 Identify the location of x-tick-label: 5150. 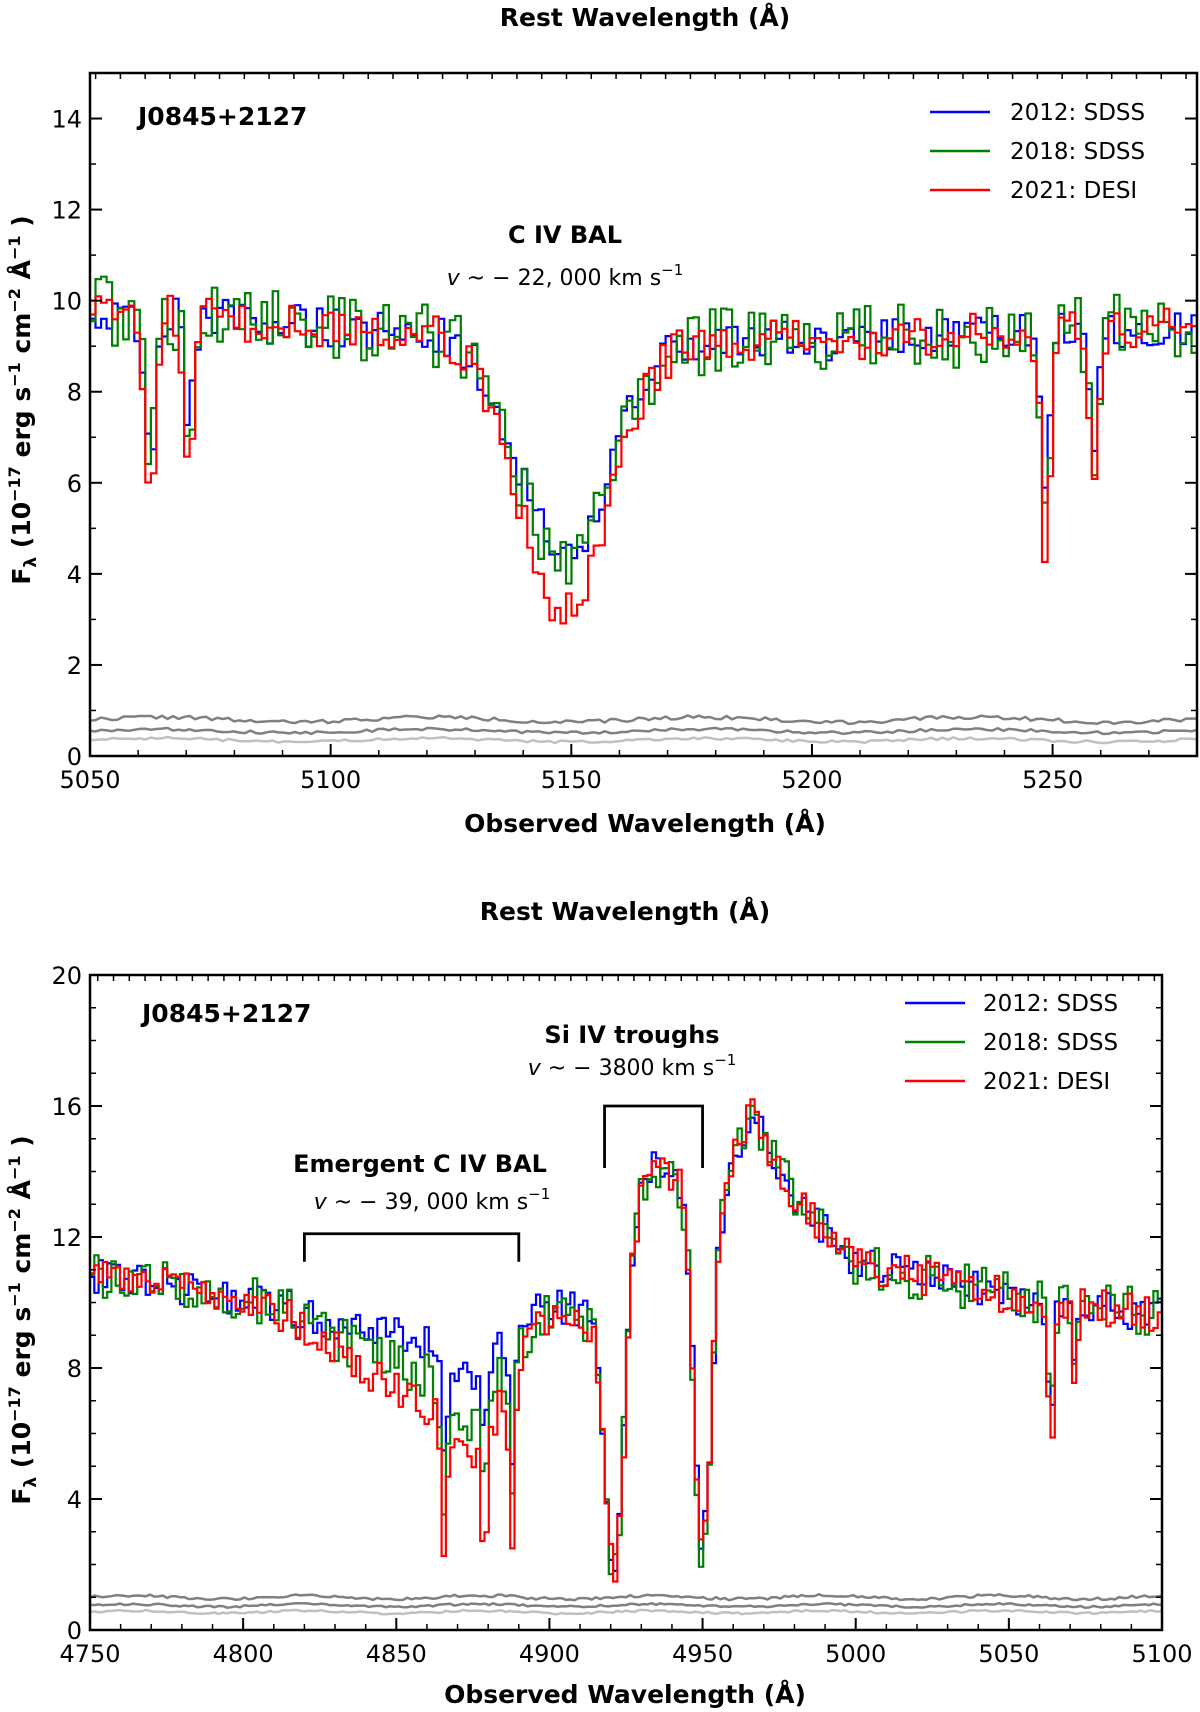
(571, 780).